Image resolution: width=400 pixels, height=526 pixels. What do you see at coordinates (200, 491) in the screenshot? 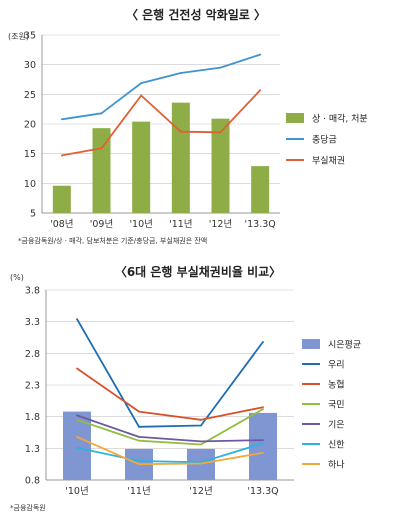
I see `chart2-xtick-label: '12년` at bounding box center [200, 491].